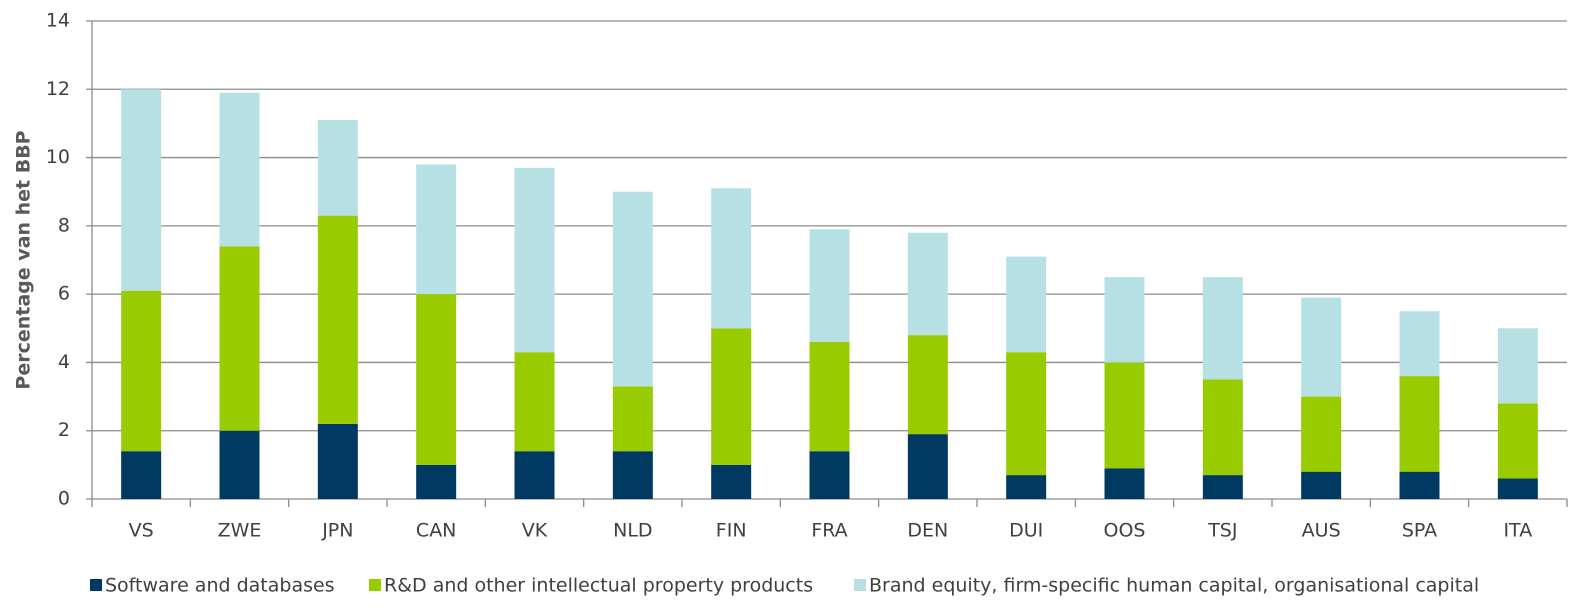  What do you see at coordinates (829, 531) in the screenshot?
I see `x-tick-label: FRA` at bounding box center [829, 531].